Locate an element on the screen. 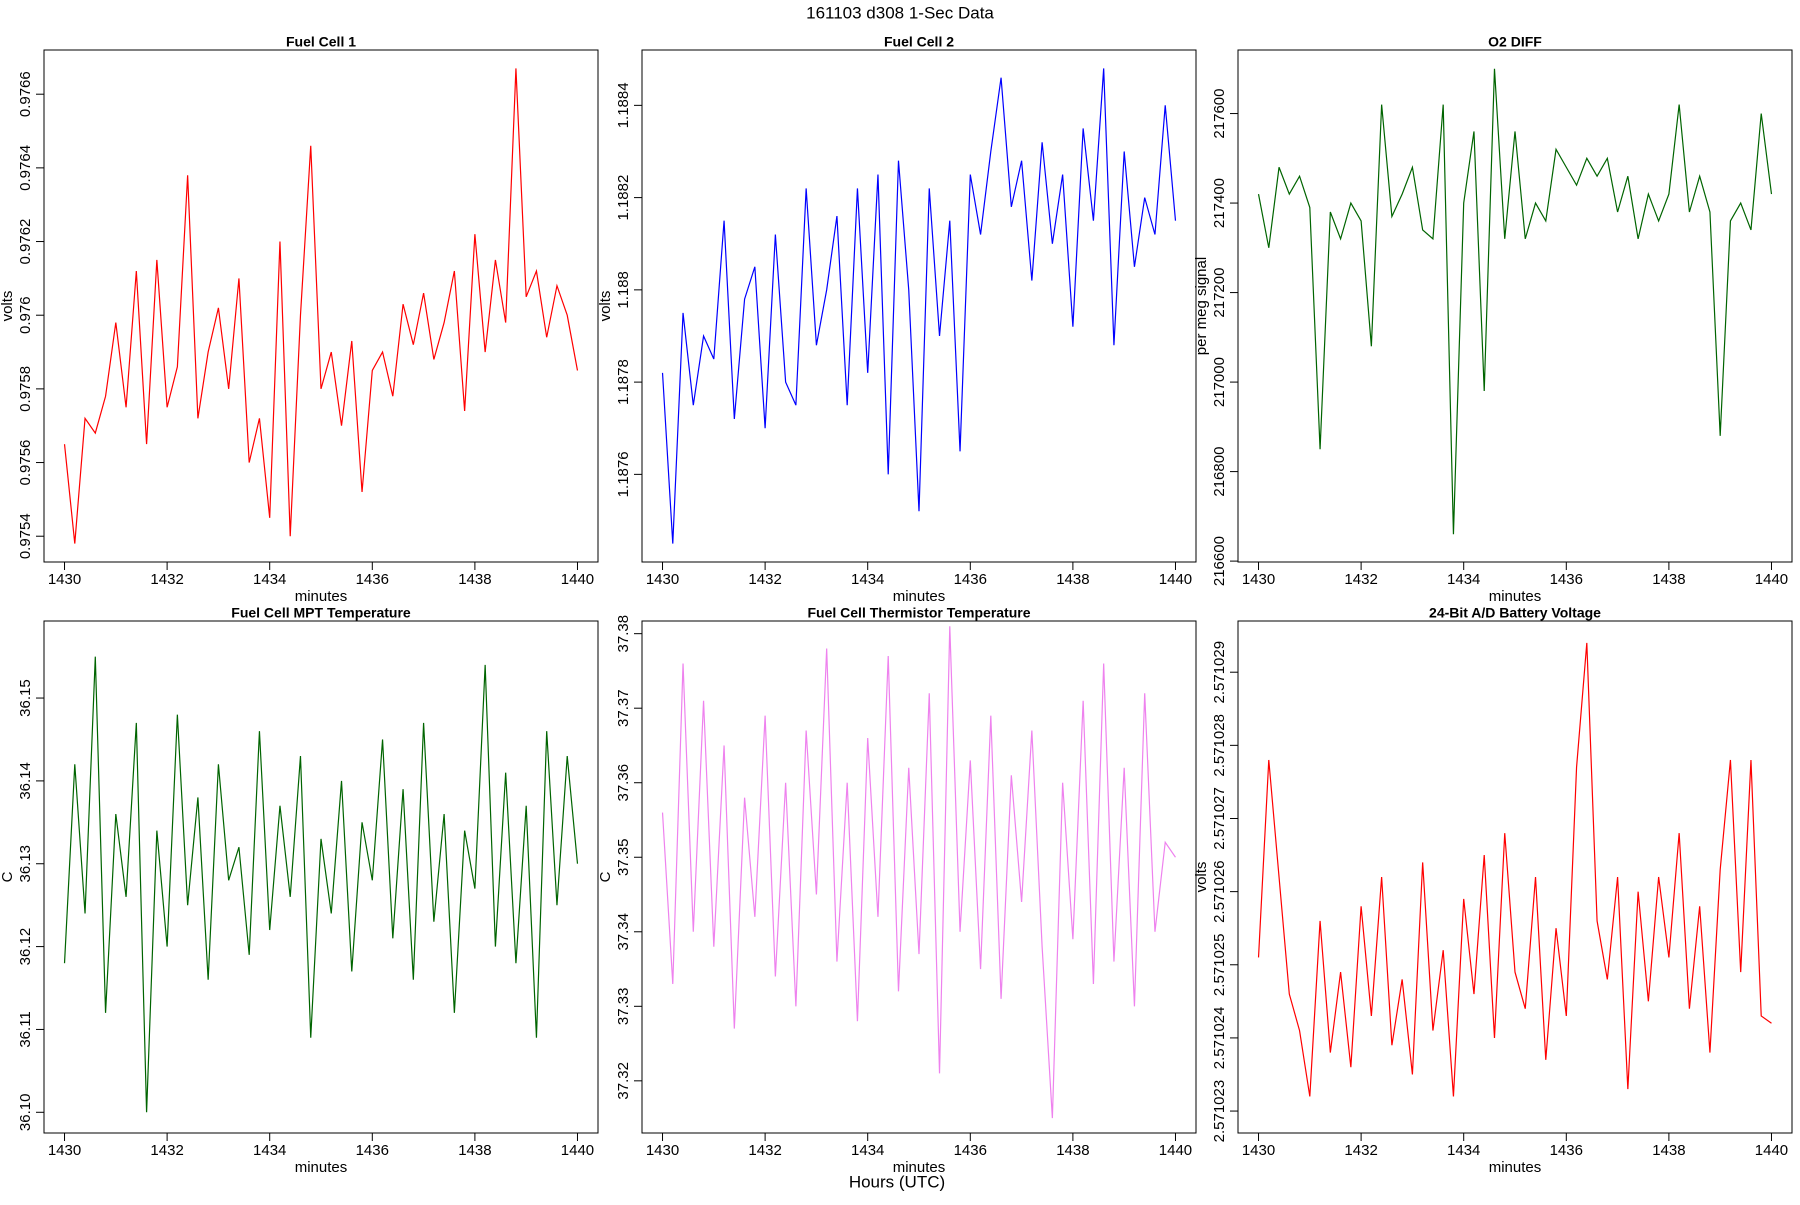  y-tick-label: 2.571023 is located at coordinates (1219, 1111).